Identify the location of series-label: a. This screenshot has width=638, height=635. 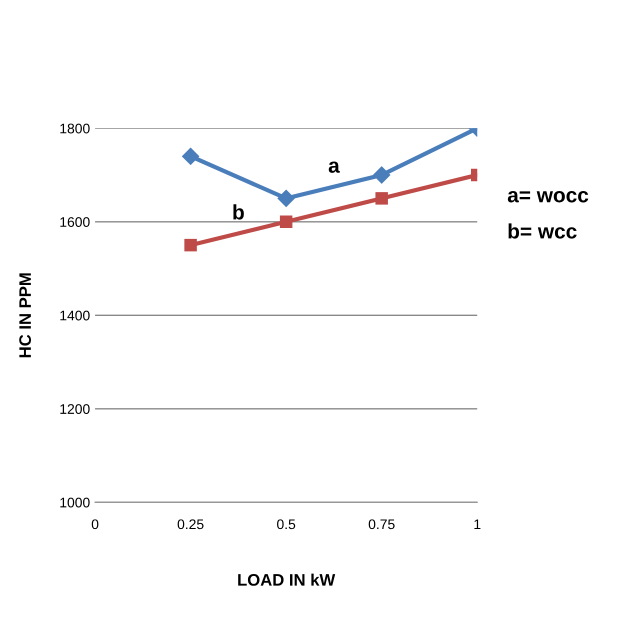
(334, 167).